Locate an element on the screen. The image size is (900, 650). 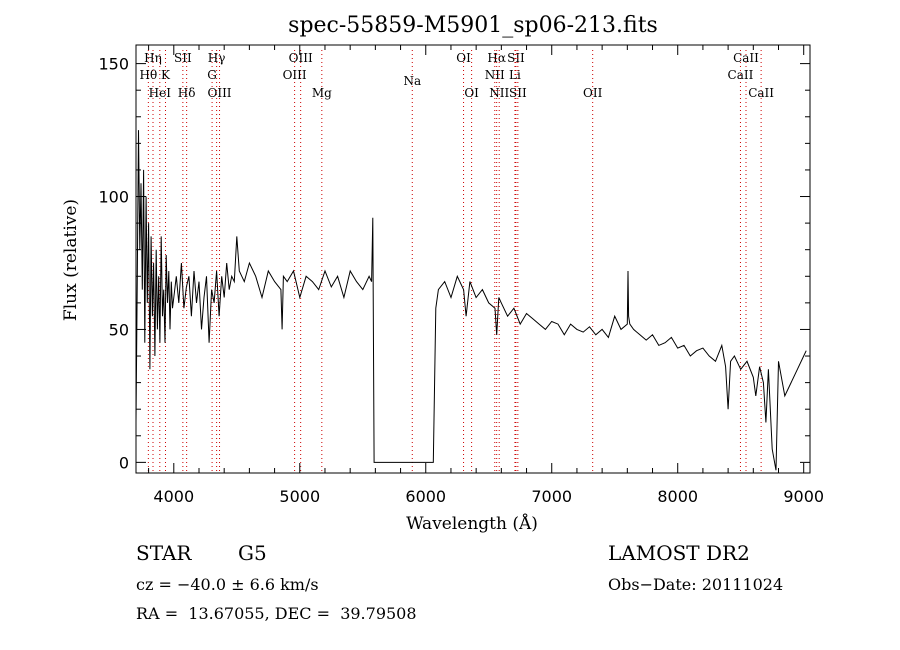
chart-title: spec-55859-M5901_sp06-213.fits is located at coordinates (473, 25).